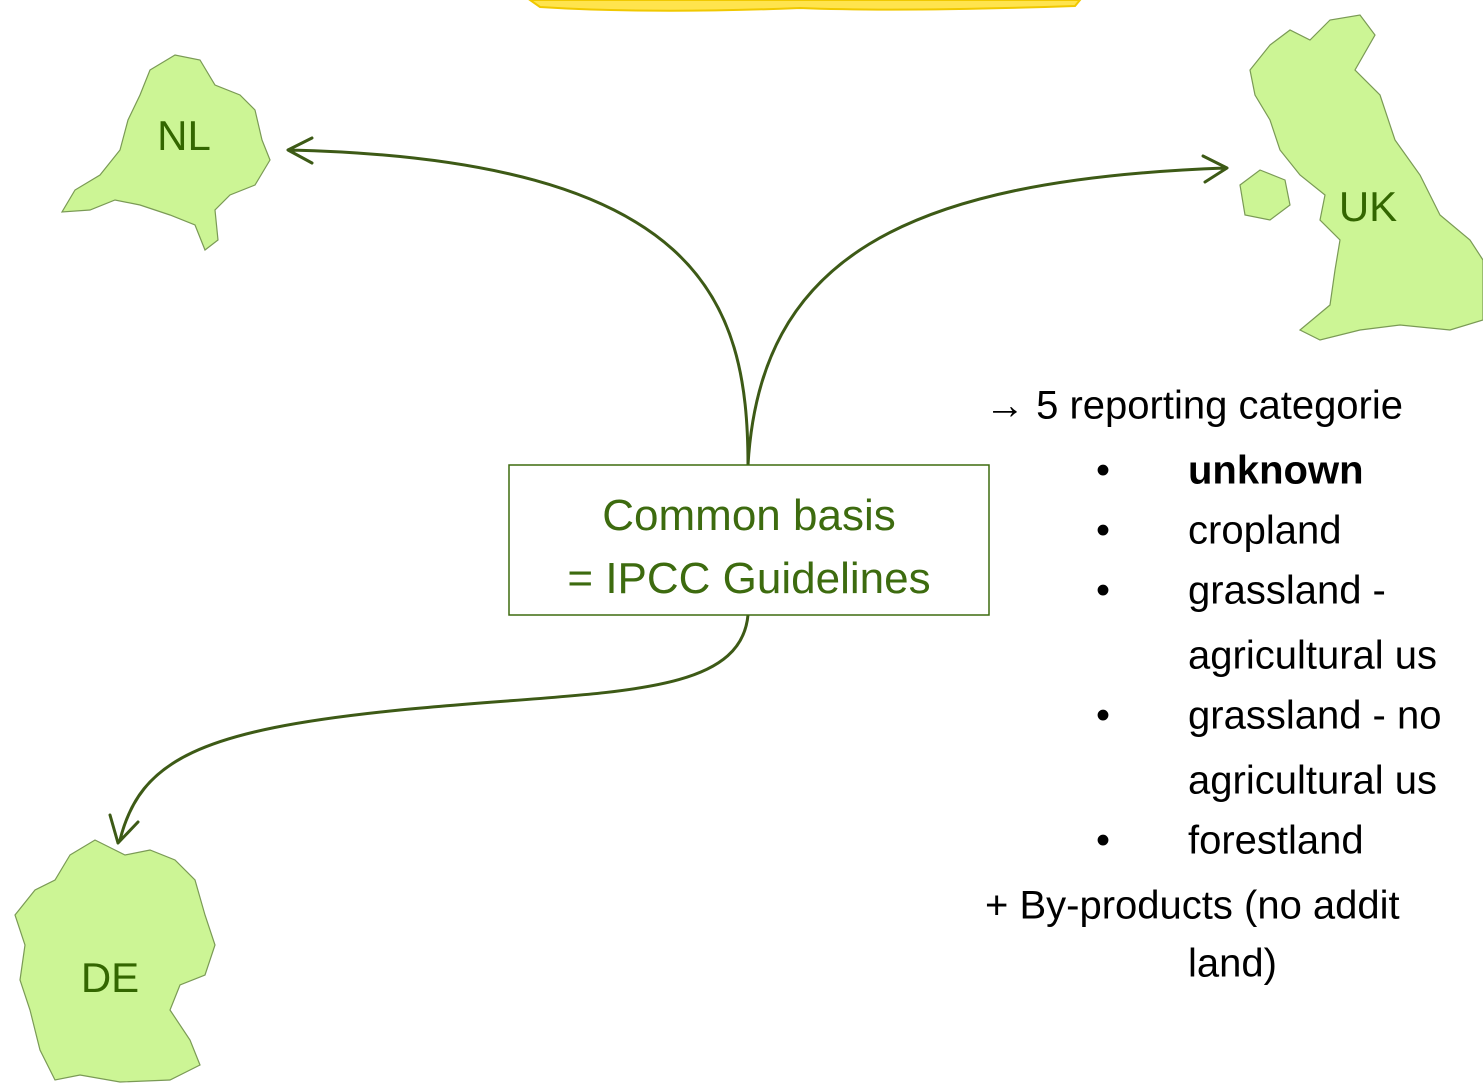  I want to click on arrow-uk, so click(987, 310).